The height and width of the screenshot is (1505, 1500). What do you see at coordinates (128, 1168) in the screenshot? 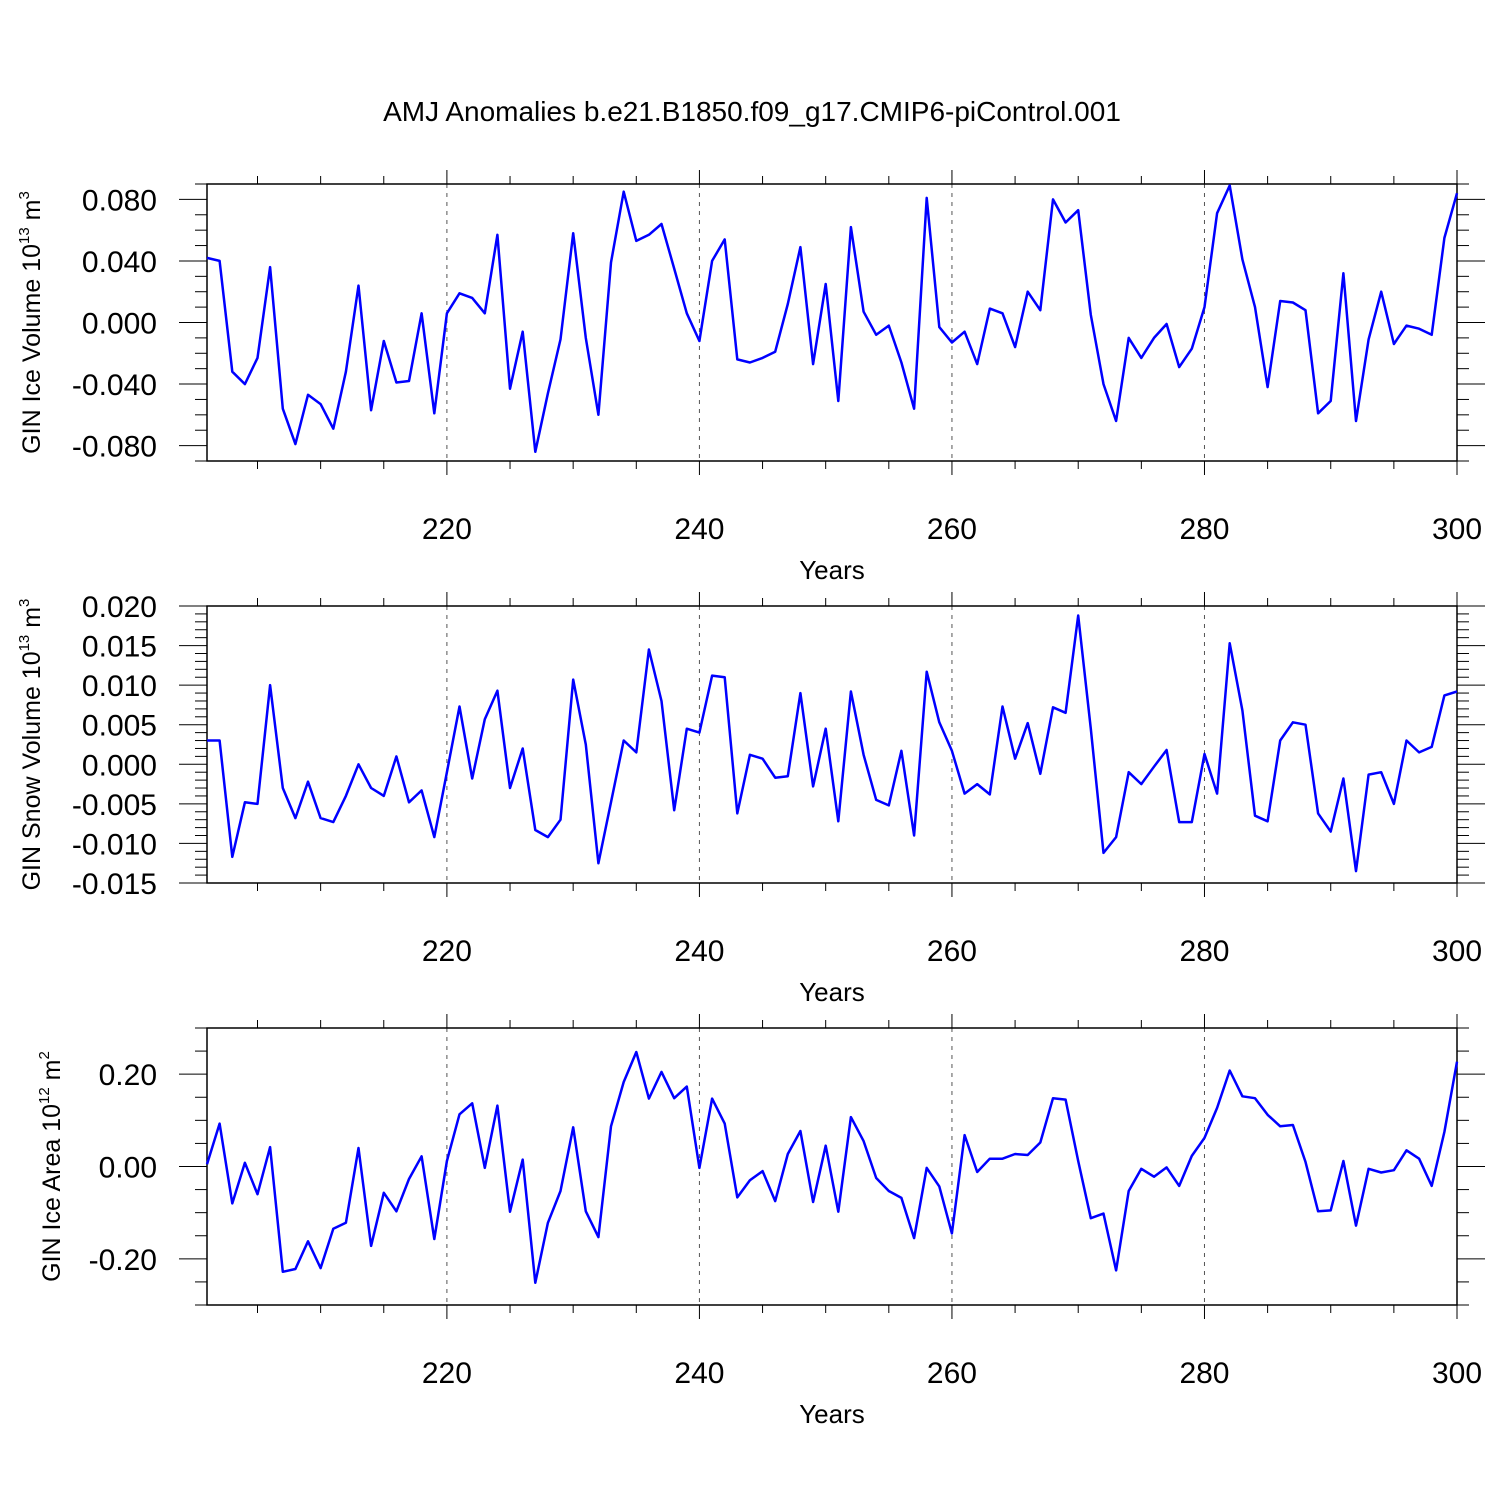
I see `y-tick-label: 0.00` at bounding box center [128, 1168].